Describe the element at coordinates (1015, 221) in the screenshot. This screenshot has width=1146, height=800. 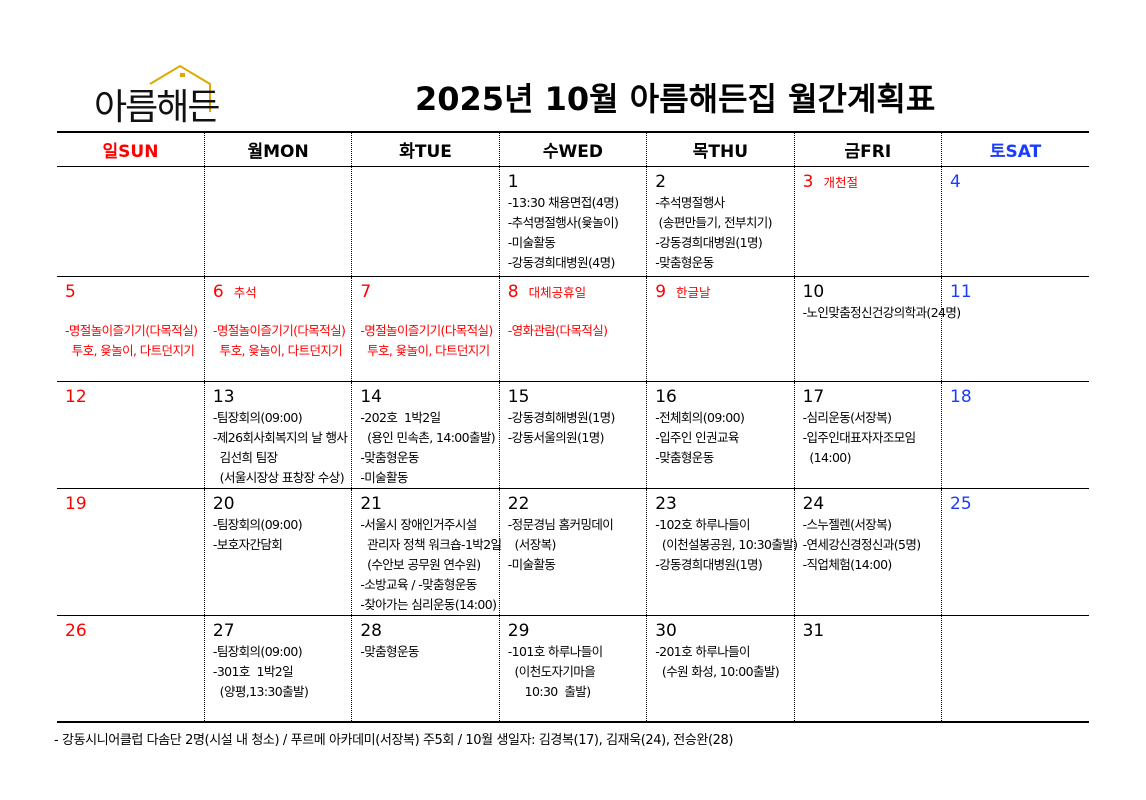
I see `day-cell: 4` at that location.